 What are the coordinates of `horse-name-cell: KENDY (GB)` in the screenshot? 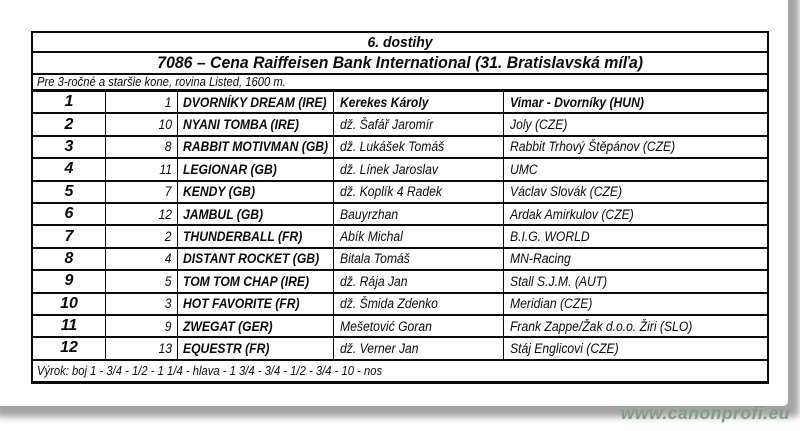 It's located at (255, 191).